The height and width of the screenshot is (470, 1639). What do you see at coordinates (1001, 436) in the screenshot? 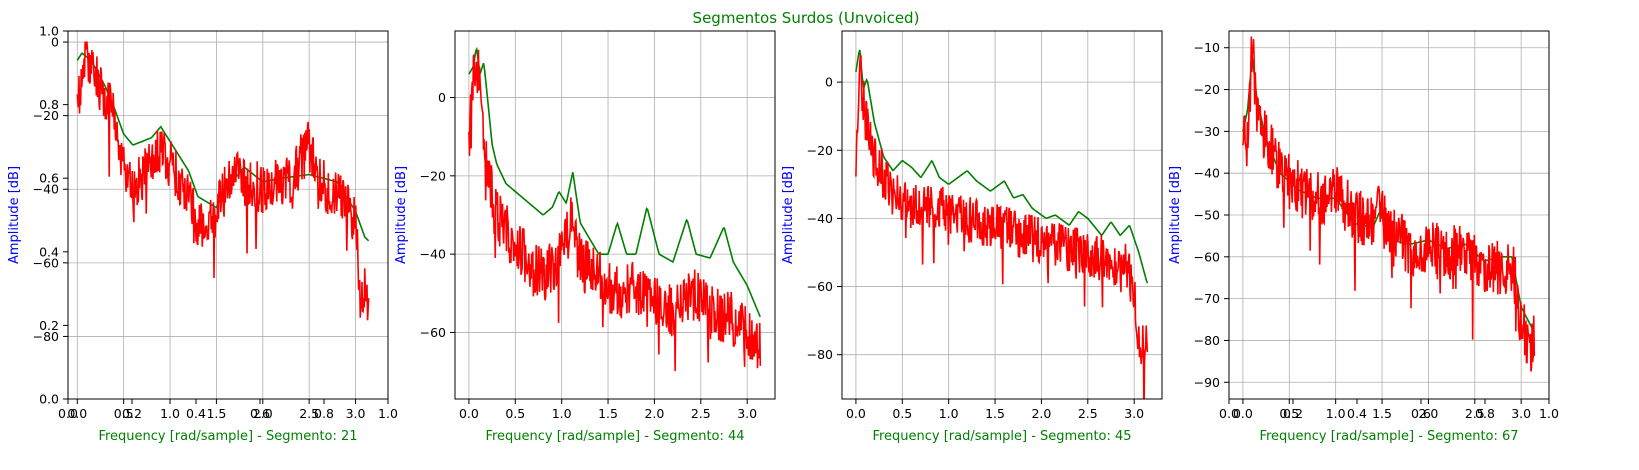
I see `x-axis-label: Frequency [rad/sample] - Segmento: 45` at bounding box center [1001, 436].